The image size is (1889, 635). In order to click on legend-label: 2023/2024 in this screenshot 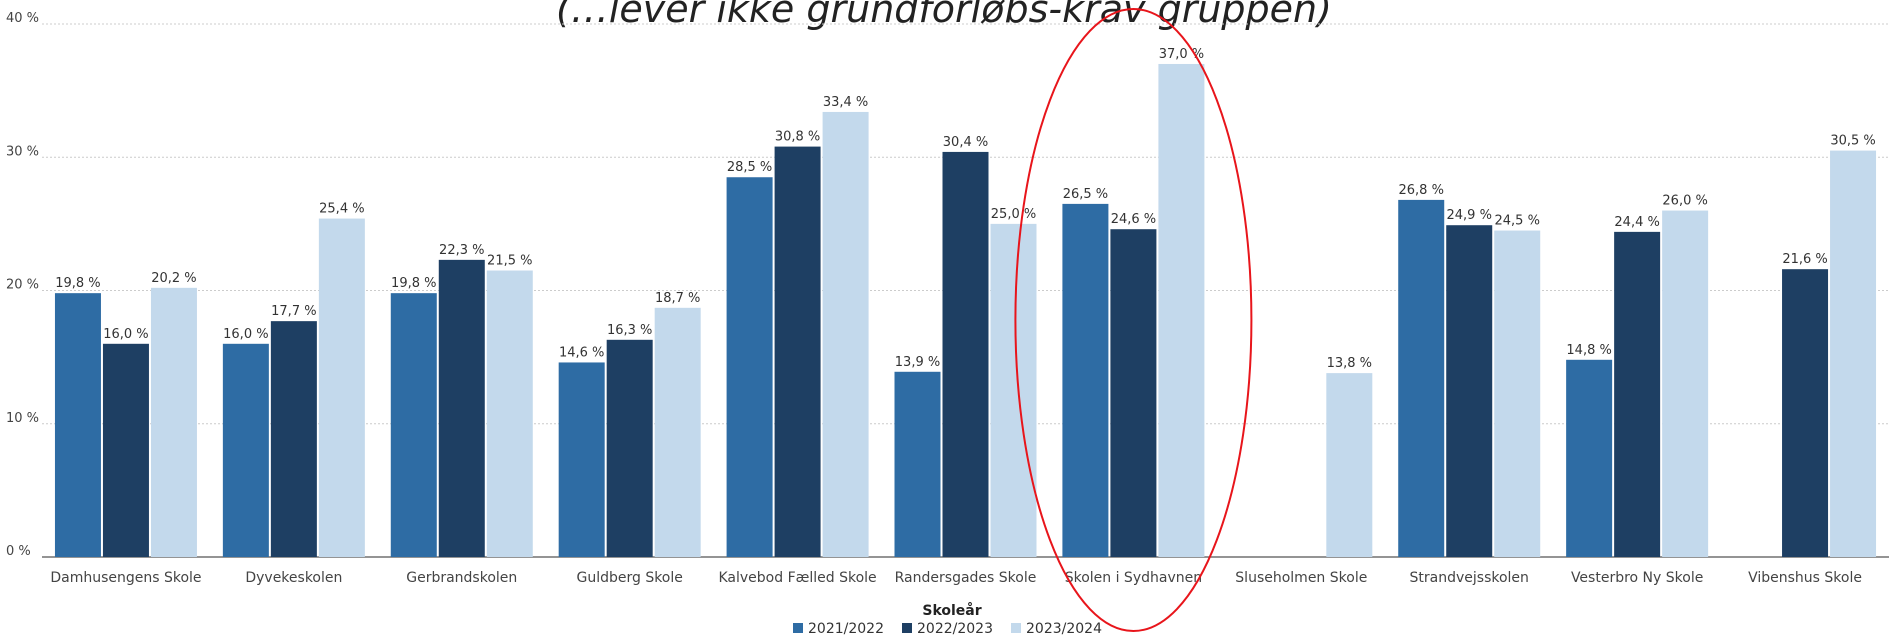, I will do `click(1064, 628)`.